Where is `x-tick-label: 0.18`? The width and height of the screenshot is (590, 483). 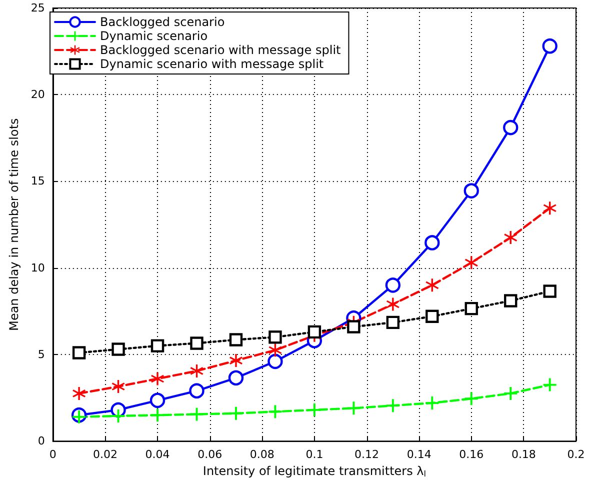
x-tick-label: 0.18 is located at coordinates (523, 455).